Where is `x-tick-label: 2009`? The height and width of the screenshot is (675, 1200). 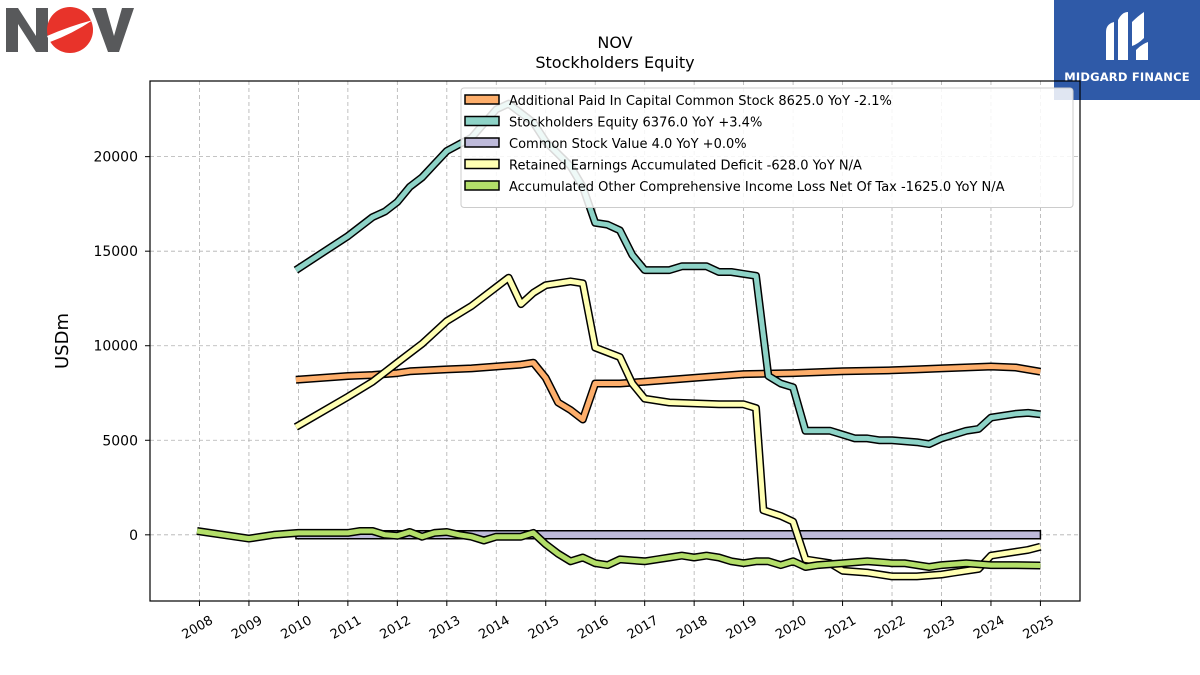
x-tick-label: 2009 is located at coordinates (247, 628).